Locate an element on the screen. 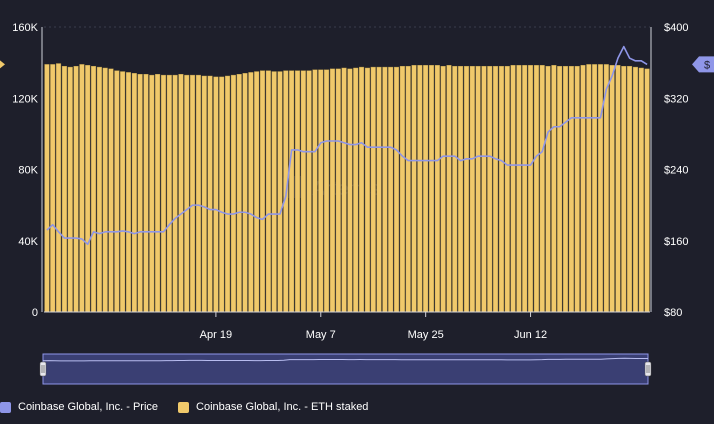 The width and height of the screenshot is (714, 424). legend-swatch-eth-staked is located at coordinates (184, 407).